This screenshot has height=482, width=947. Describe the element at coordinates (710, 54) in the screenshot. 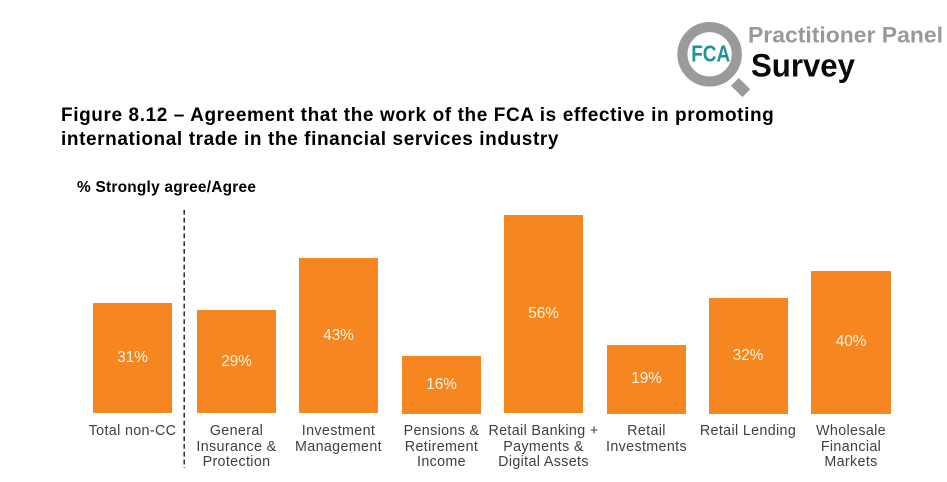

I see `svg-text: FCA` at that location.